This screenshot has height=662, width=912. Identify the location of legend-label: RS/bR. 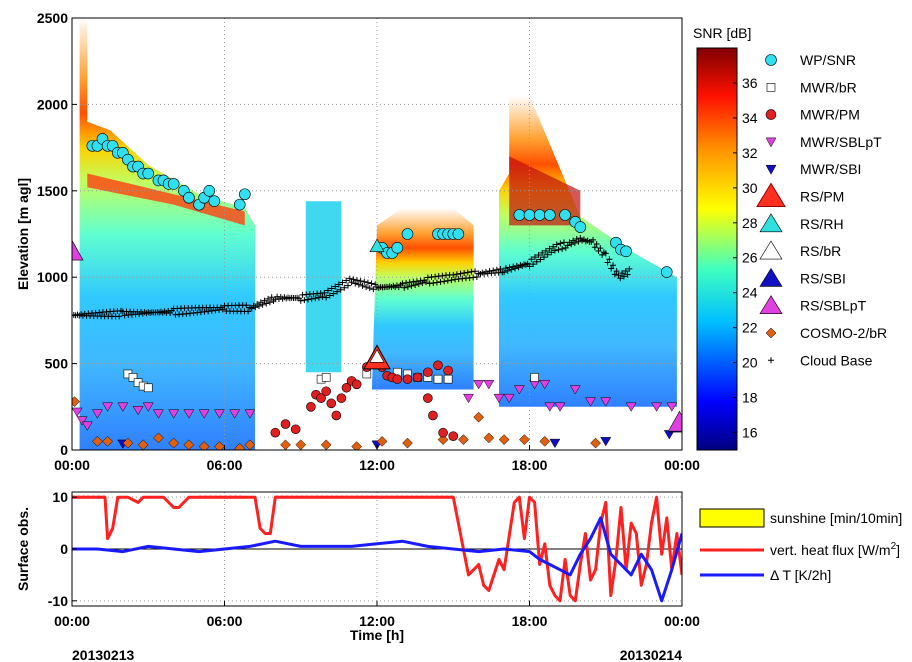
(820, 251).